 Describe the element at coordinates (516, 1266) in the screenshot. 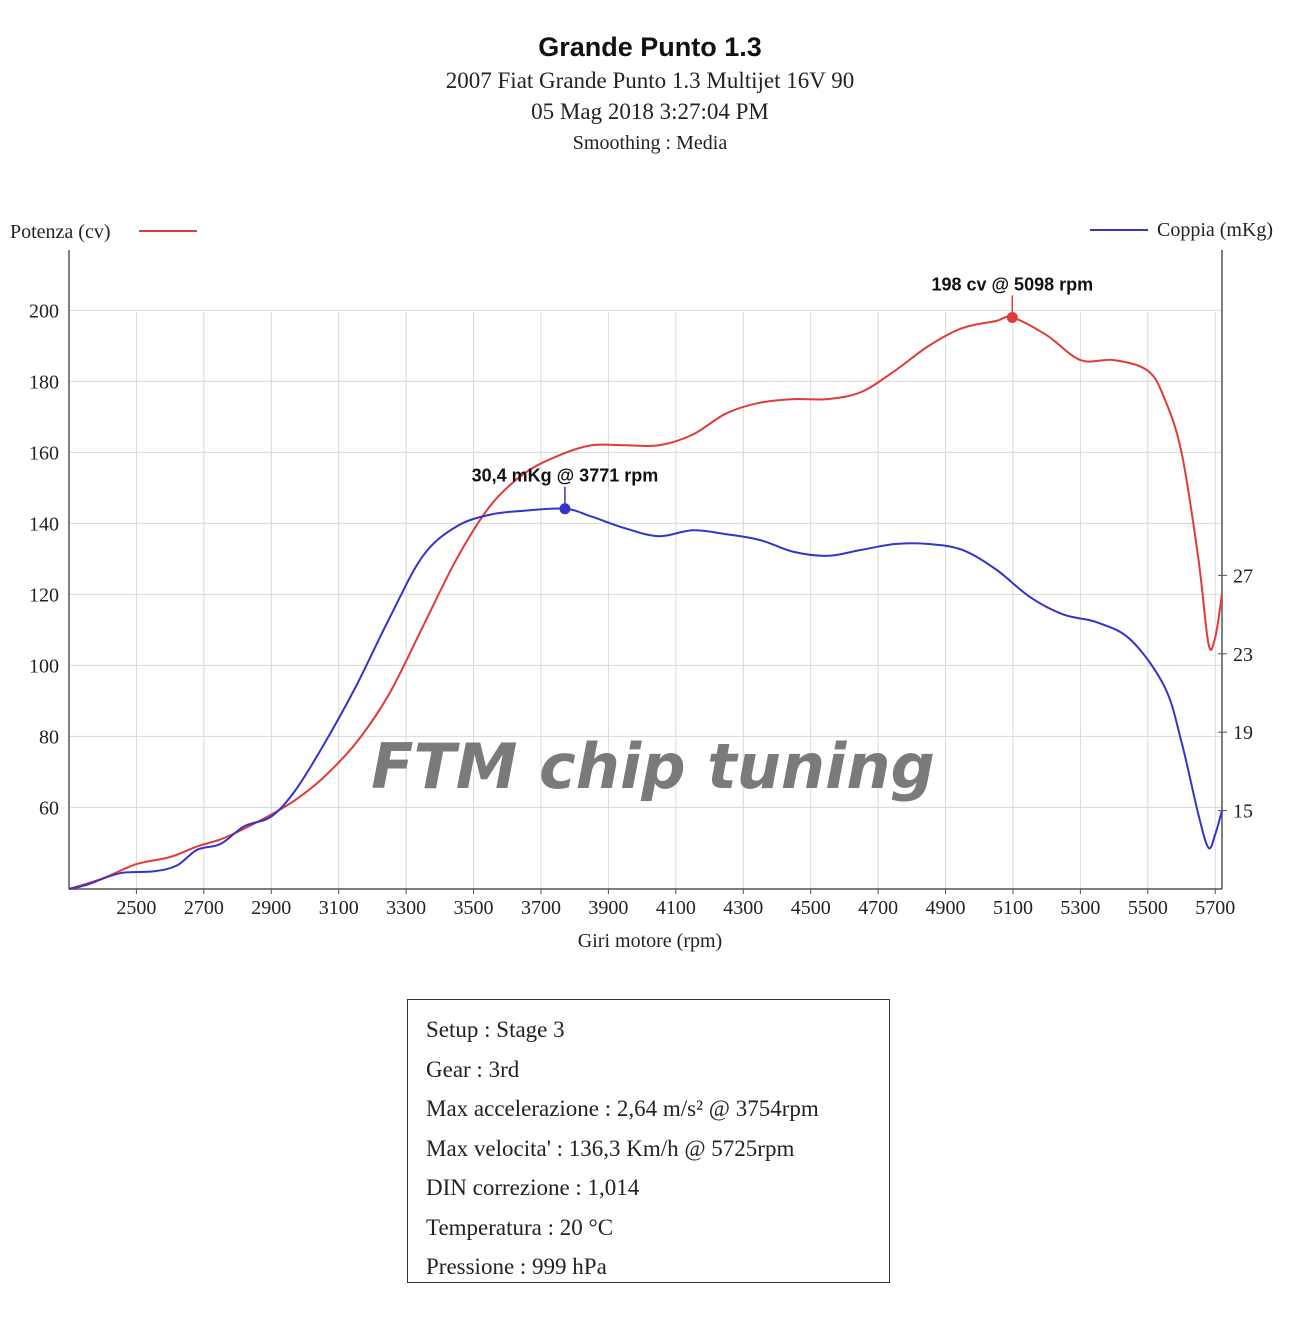

I see `info-pressure: Pressione : 999 hPa` at that location.